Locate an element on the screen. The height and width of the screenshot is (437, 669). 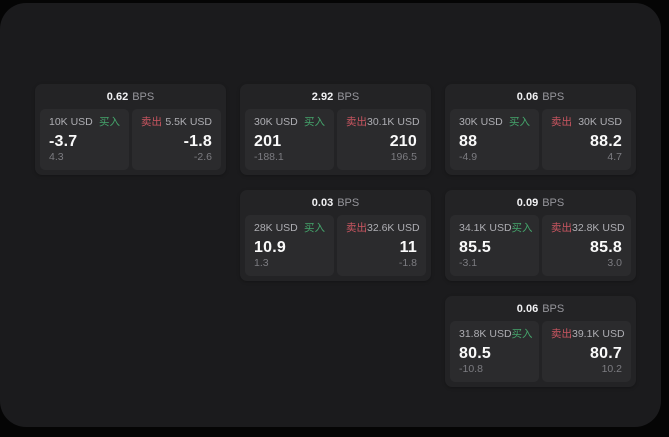
buy-amount: 31.8K USD is located at coordinates (485, 334).